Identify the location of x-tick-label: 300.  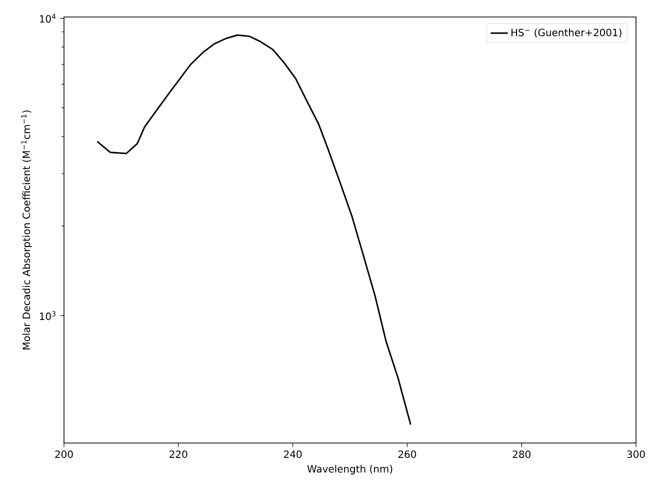
(636, 454).